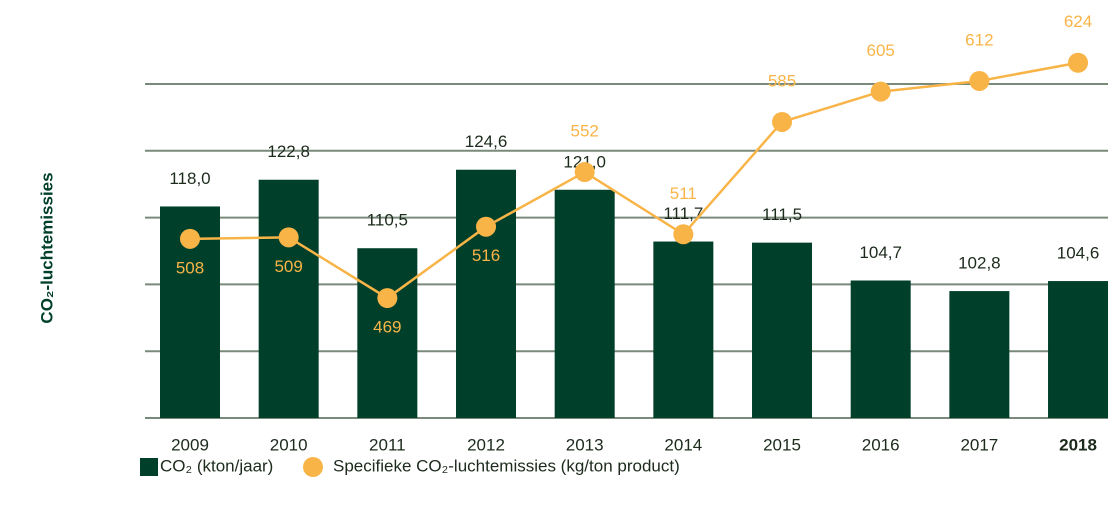  What do you see at coordinates (782, 214) in the screenshot?
I see `bar-value-label: 111,5` at bounding box center [782, 214].